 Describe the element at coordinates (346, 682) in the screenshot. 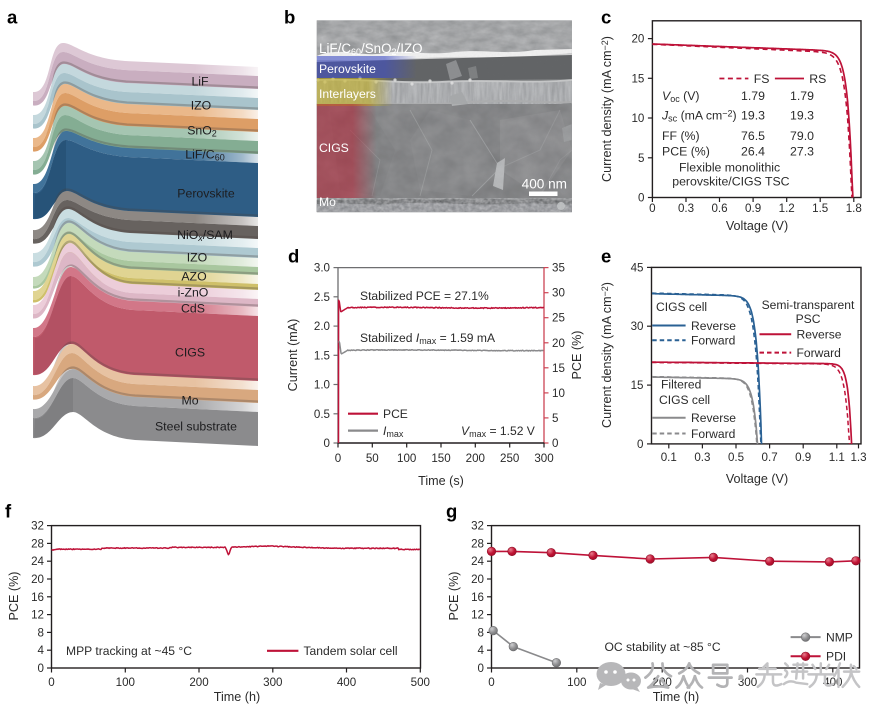

I see `svg-text: 400` at that location.